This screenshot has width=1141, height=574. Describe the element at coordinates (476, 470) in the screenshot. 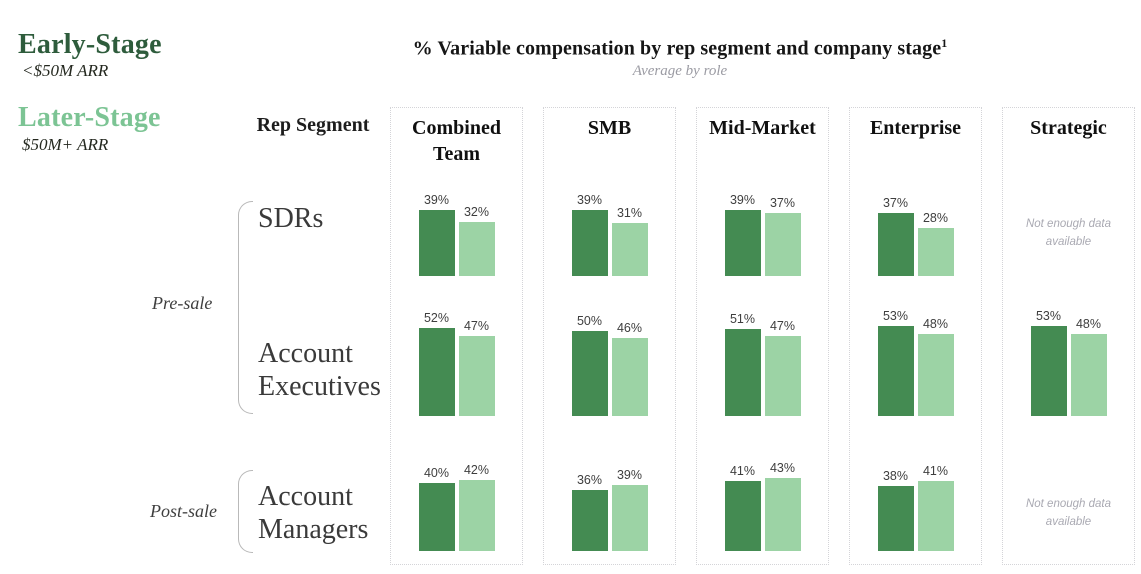

I see `bar-value-label: 42%` at that location.